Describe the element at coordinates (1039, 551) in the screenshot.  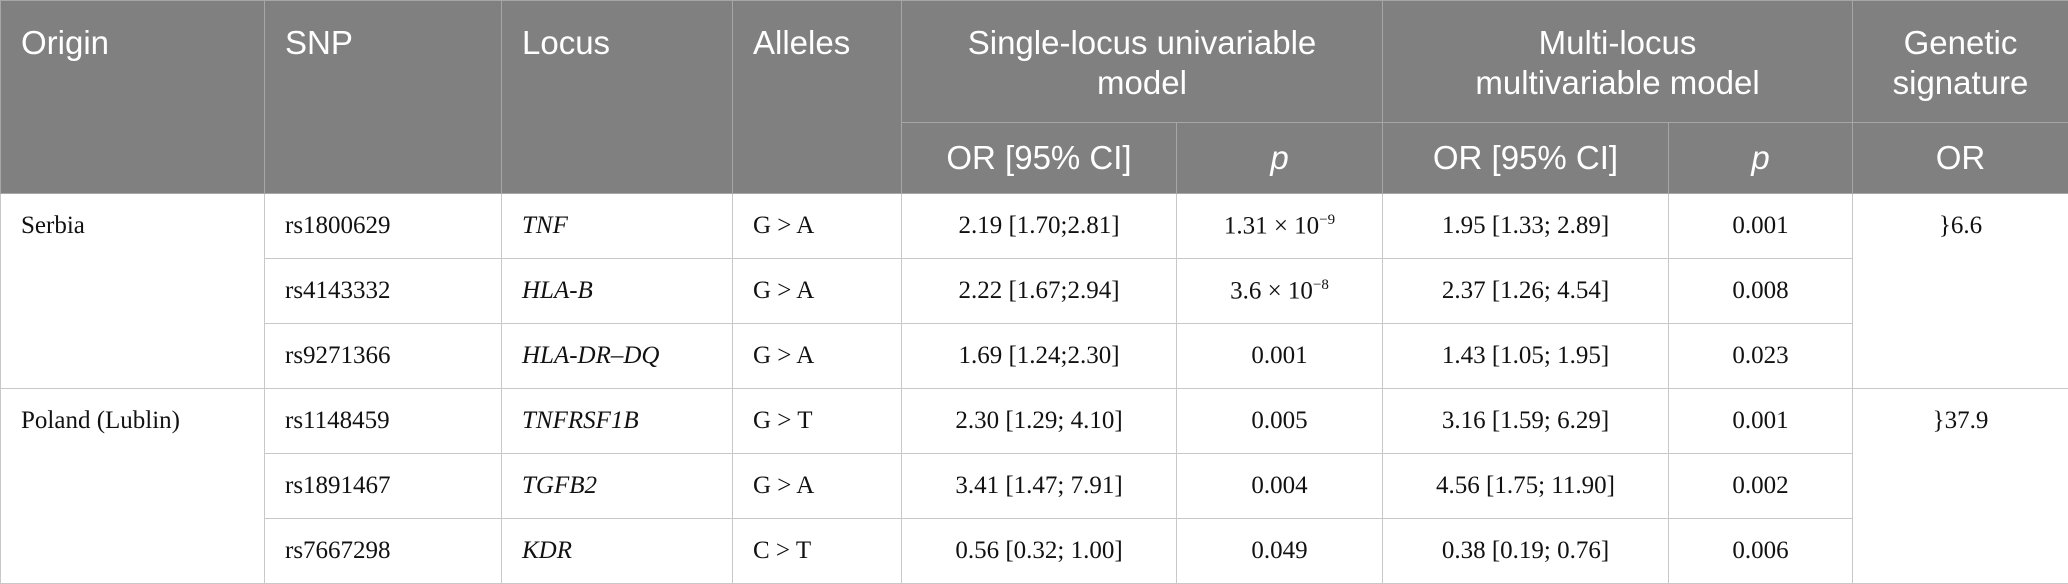
I see `or-cell: 0.56 [0.32; 1.00]` at that location.